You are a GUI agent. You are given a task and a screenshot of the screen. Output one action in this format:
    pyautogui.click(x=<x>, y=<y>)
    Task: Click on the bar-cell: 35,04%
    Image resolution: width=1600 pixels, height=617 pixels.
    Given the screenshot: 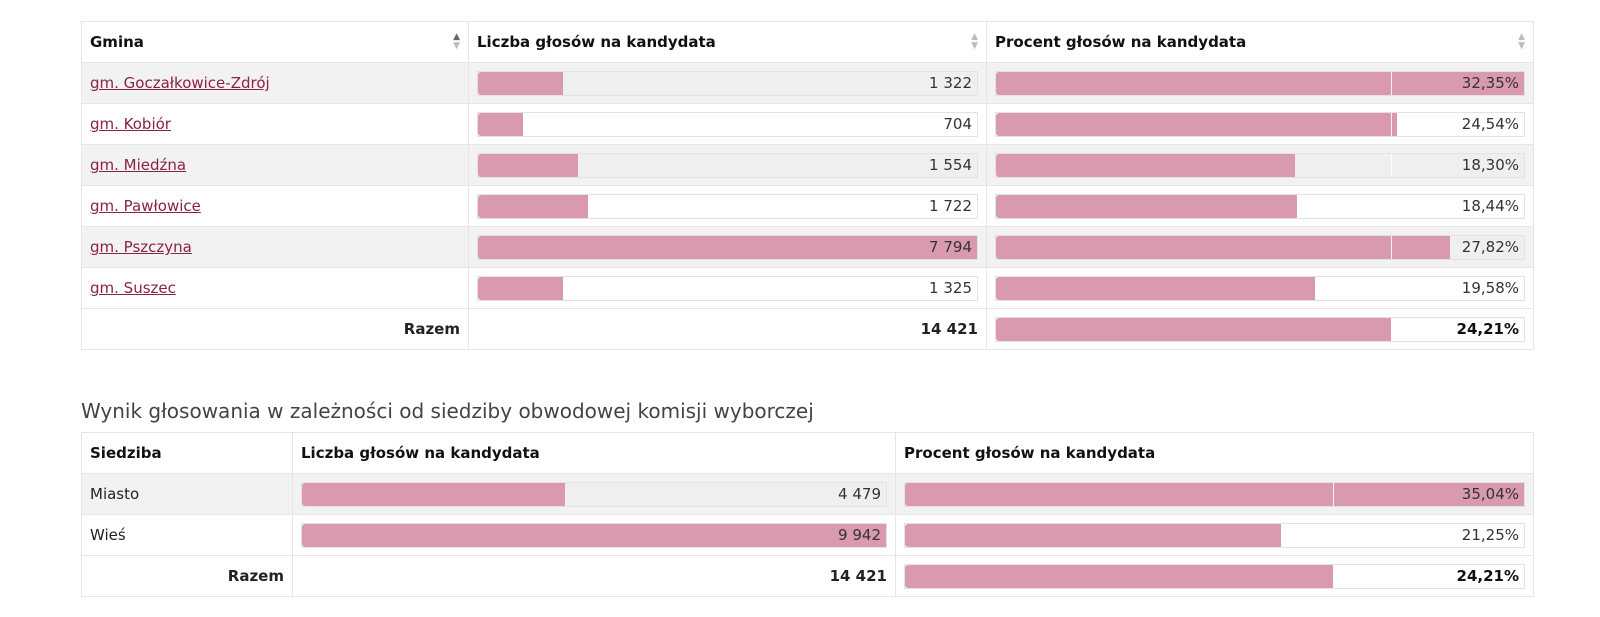 What is the action you would take?
    pyautogui.click(x=1214, y=494)
    